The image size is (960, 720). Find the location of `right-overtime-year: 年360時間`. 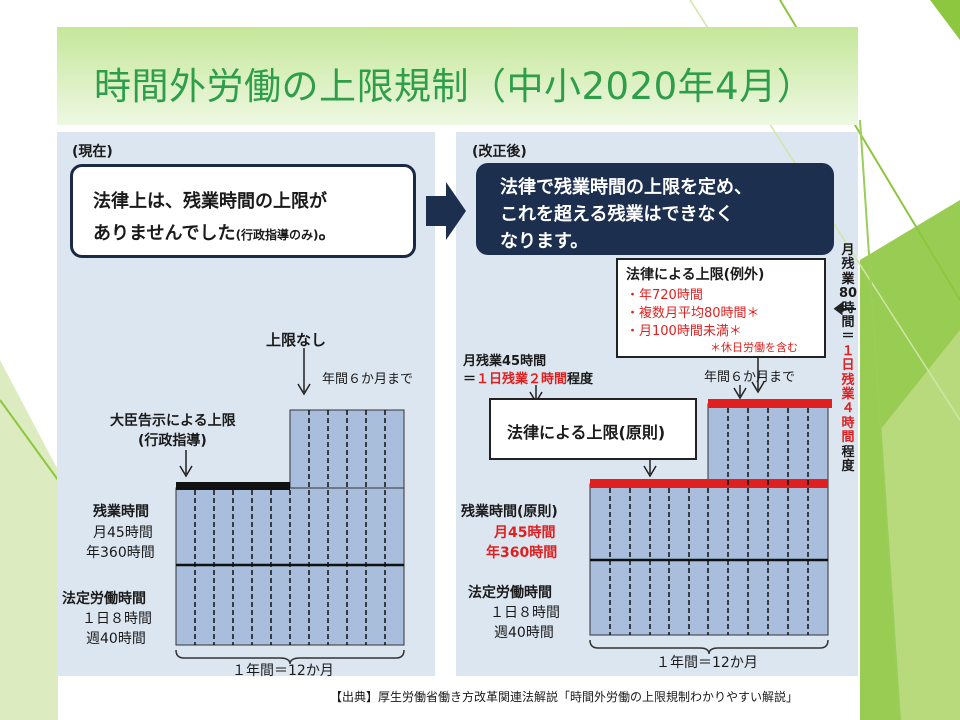

right-overtime-year: 年360時間 is located at coordinates (522, 553).